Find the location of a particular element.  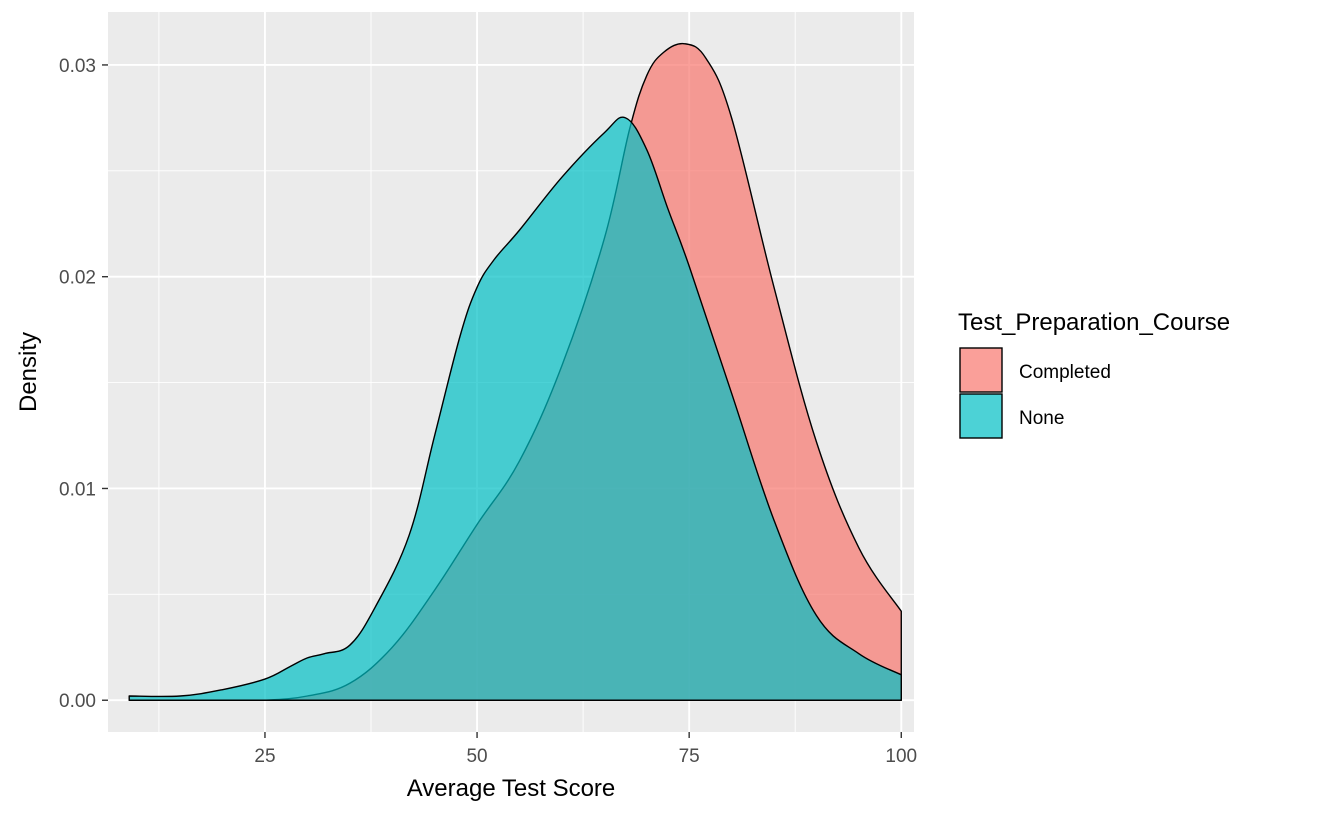

x-axis-ticks: 25 50 75 100 is located at coordinates (585, 749).